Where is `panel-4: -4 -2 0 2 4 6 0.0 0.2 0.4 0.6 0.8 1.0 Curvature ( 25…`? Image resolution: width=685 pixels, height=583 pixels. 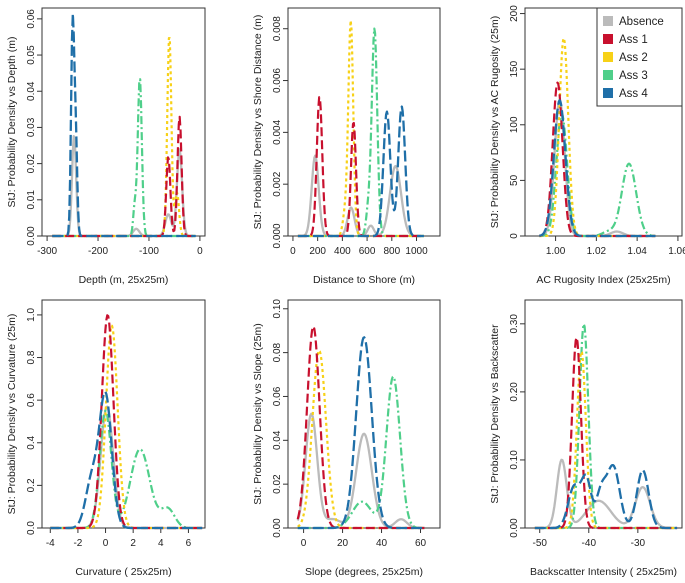
panel-4: -4 -2 0 2 4 6 0.0 0.2 0.4 0.6 0.8 1.0 Curvature ( 25… is located at coordinates (106, 438).